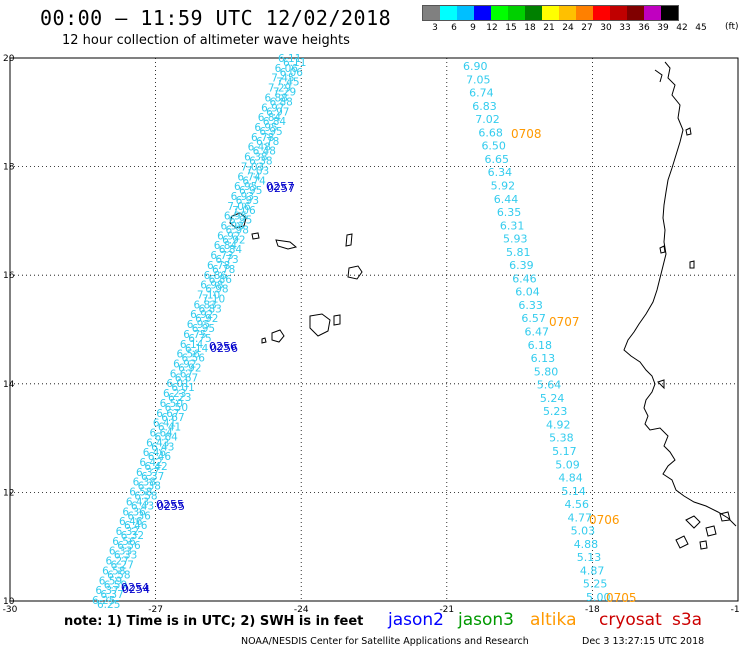 The width and height of the screenshot is (740, 650). I want to click on color-legend: 3 6 9 12 15 18 21 24 27 30 33 36 39 42 45 (ft), so click(580, 20).